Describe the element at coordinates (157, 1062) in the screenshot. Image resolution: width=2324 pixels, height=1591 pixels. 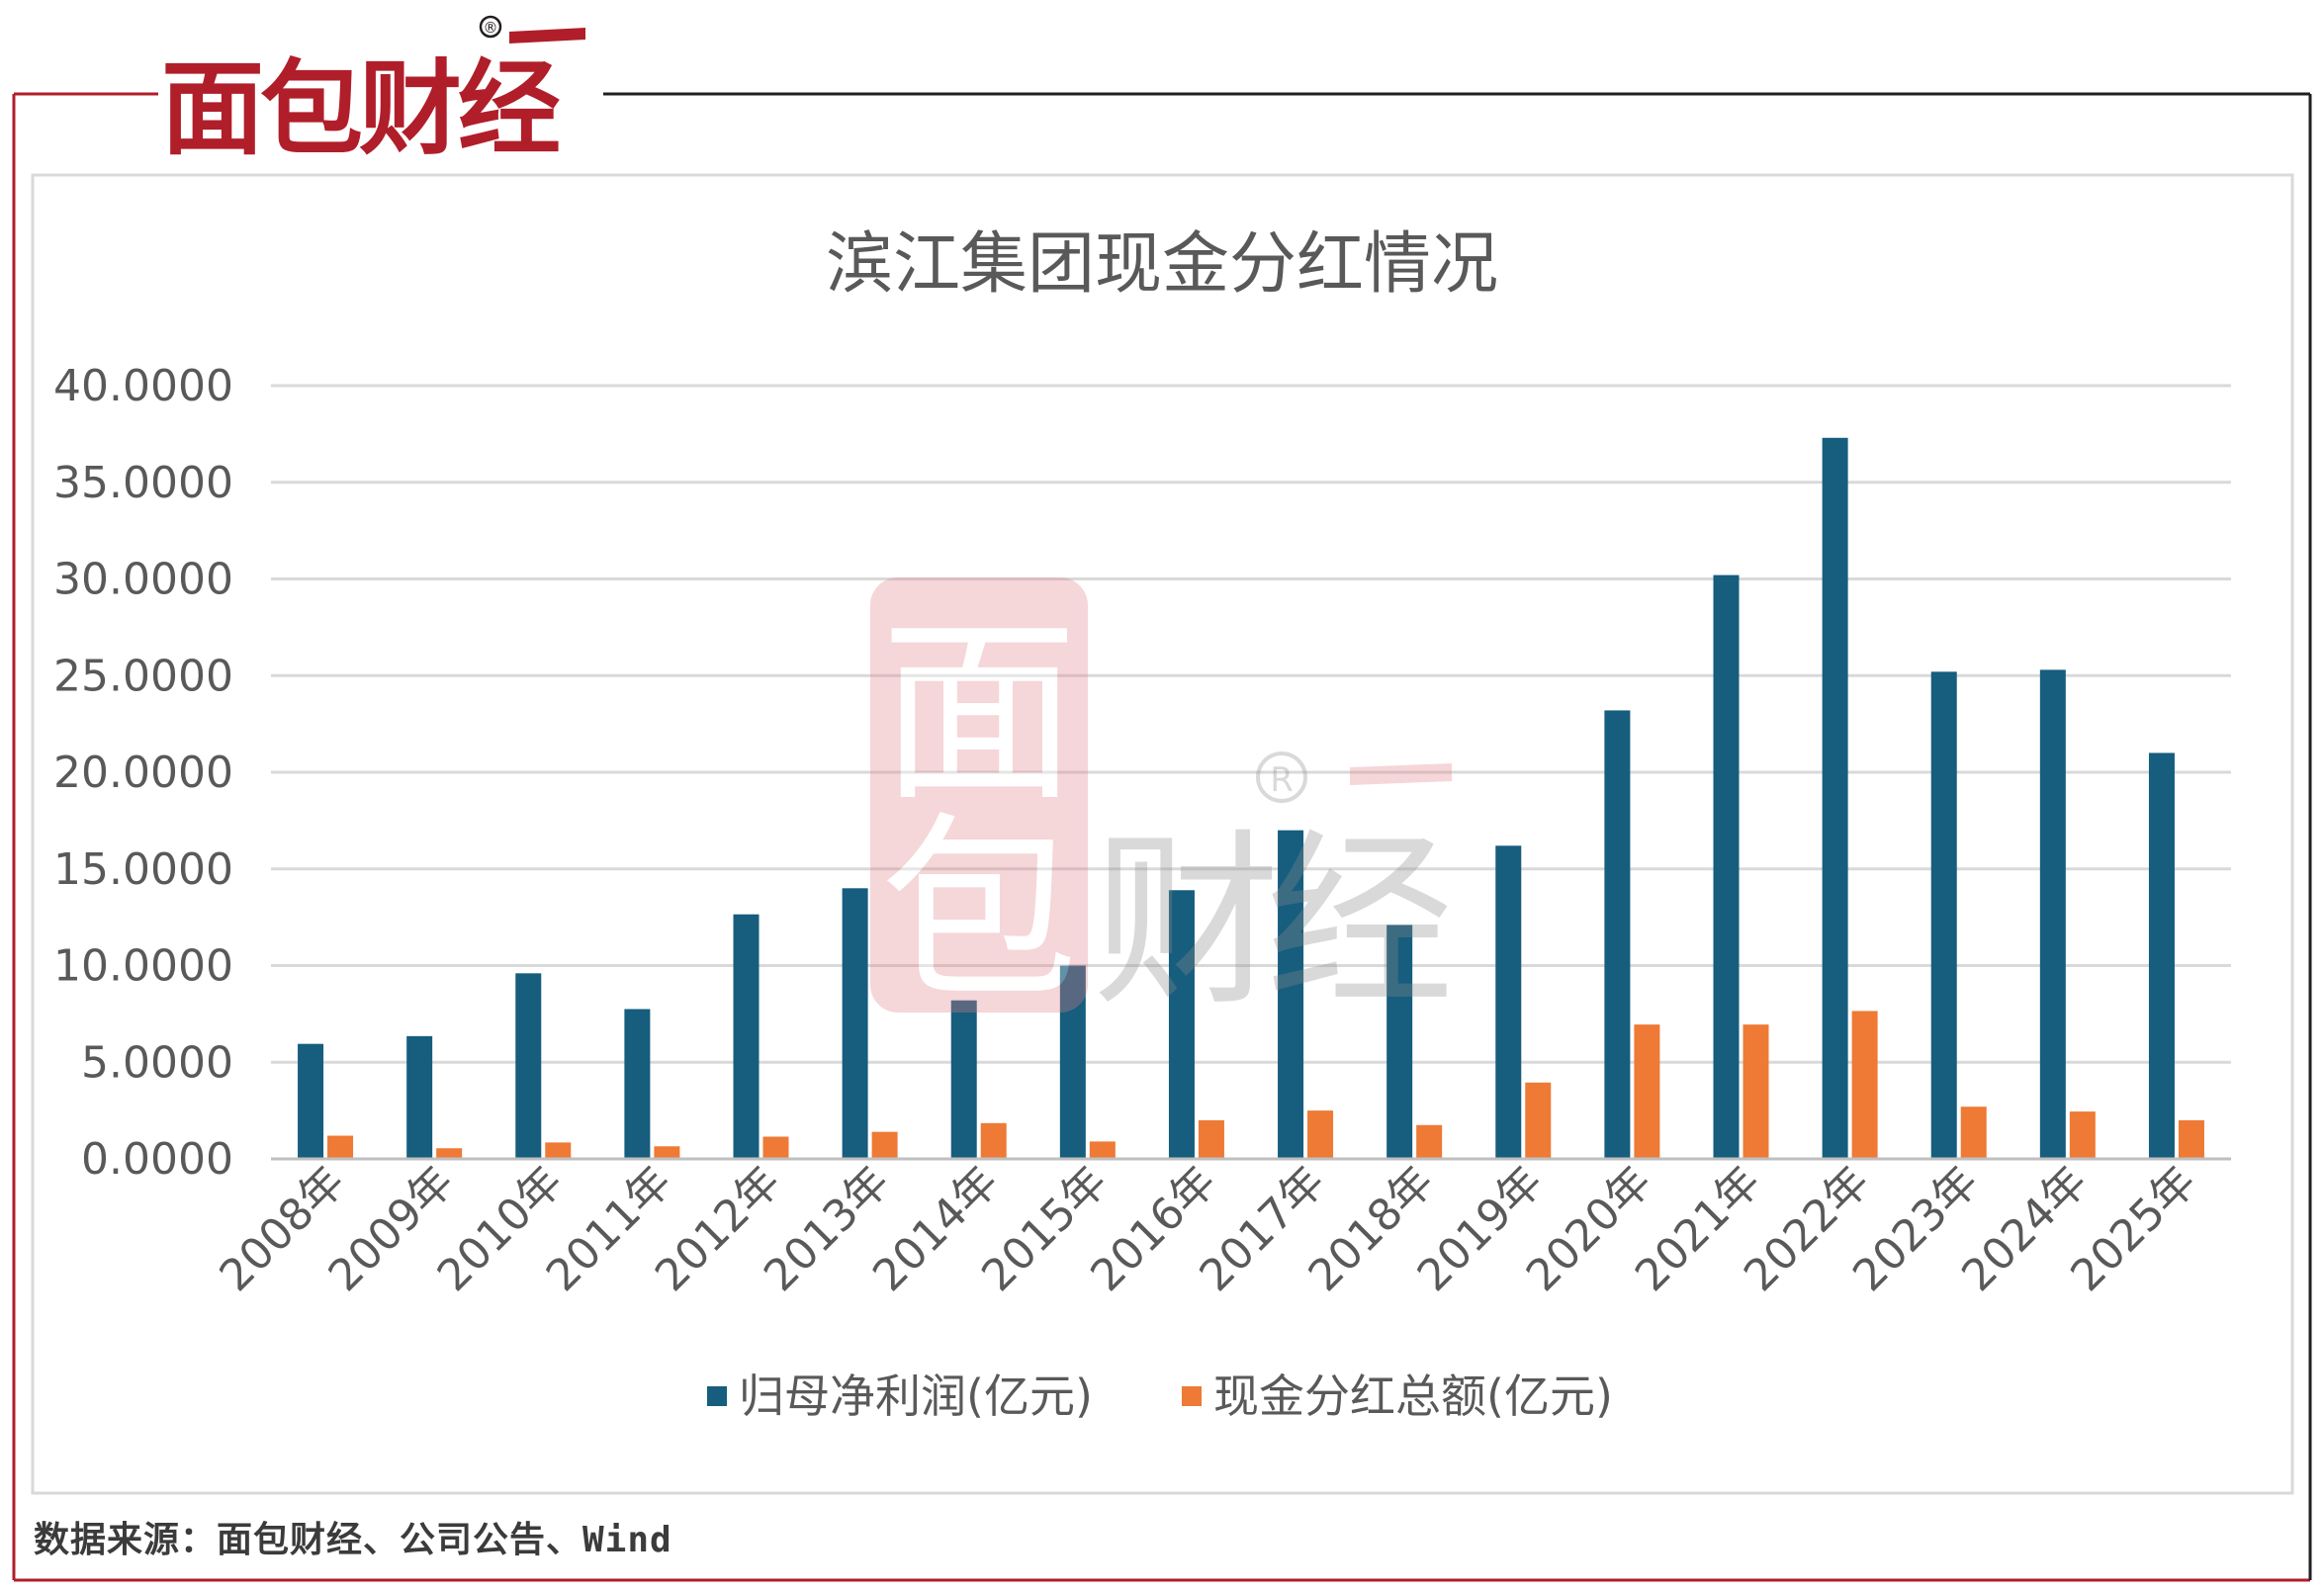
I see `y-tick-label: 5.0000` at that location.